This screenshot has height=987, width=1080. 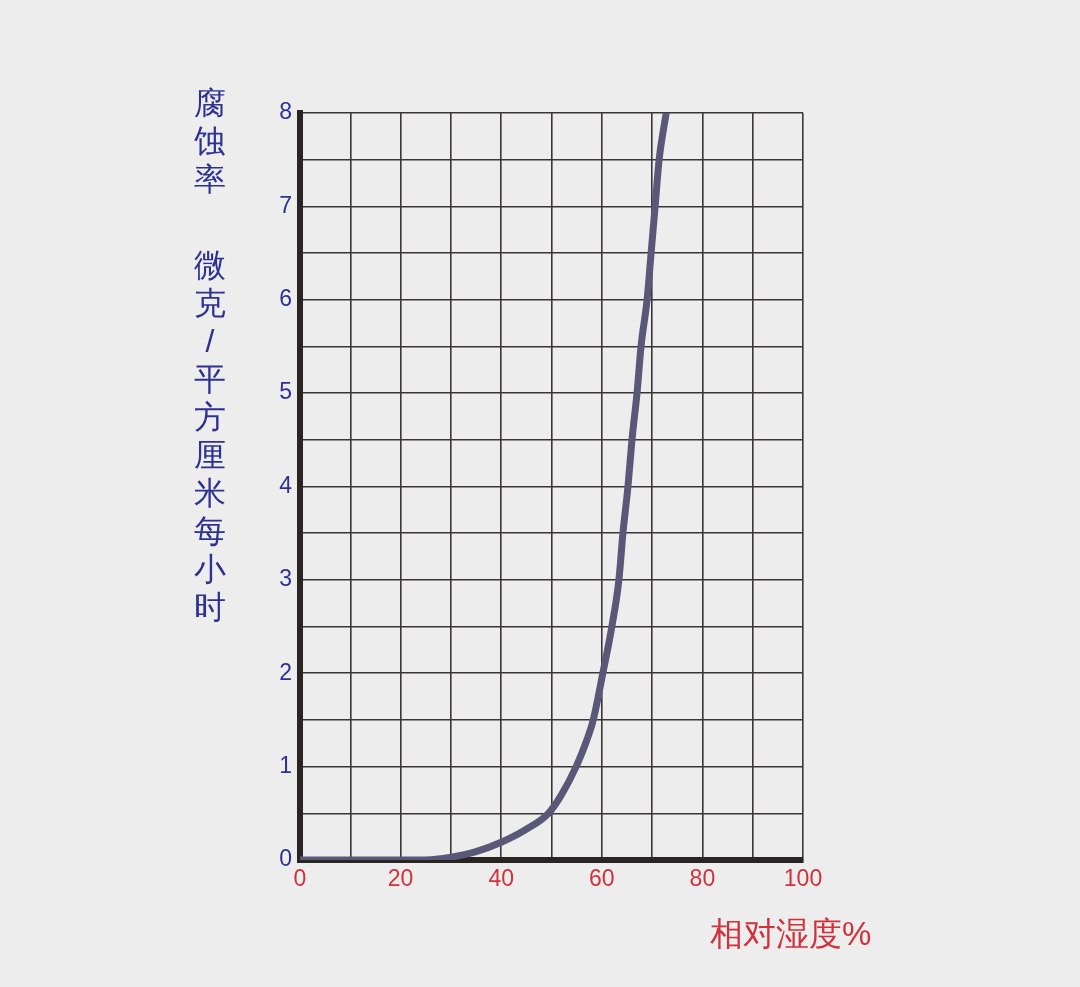 I want to click on y-axis-title: 腐蚀率, so click(x=210, y=141).